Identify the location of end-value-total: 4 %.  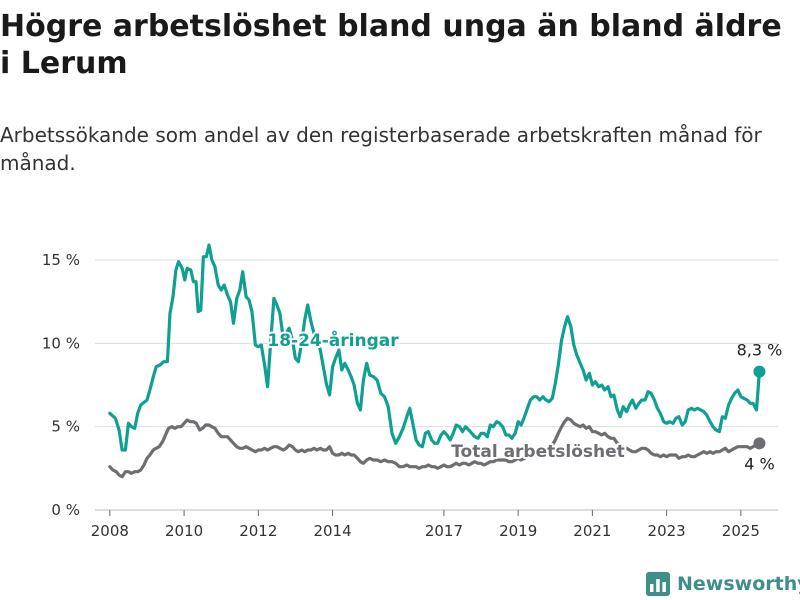
(759, 463).